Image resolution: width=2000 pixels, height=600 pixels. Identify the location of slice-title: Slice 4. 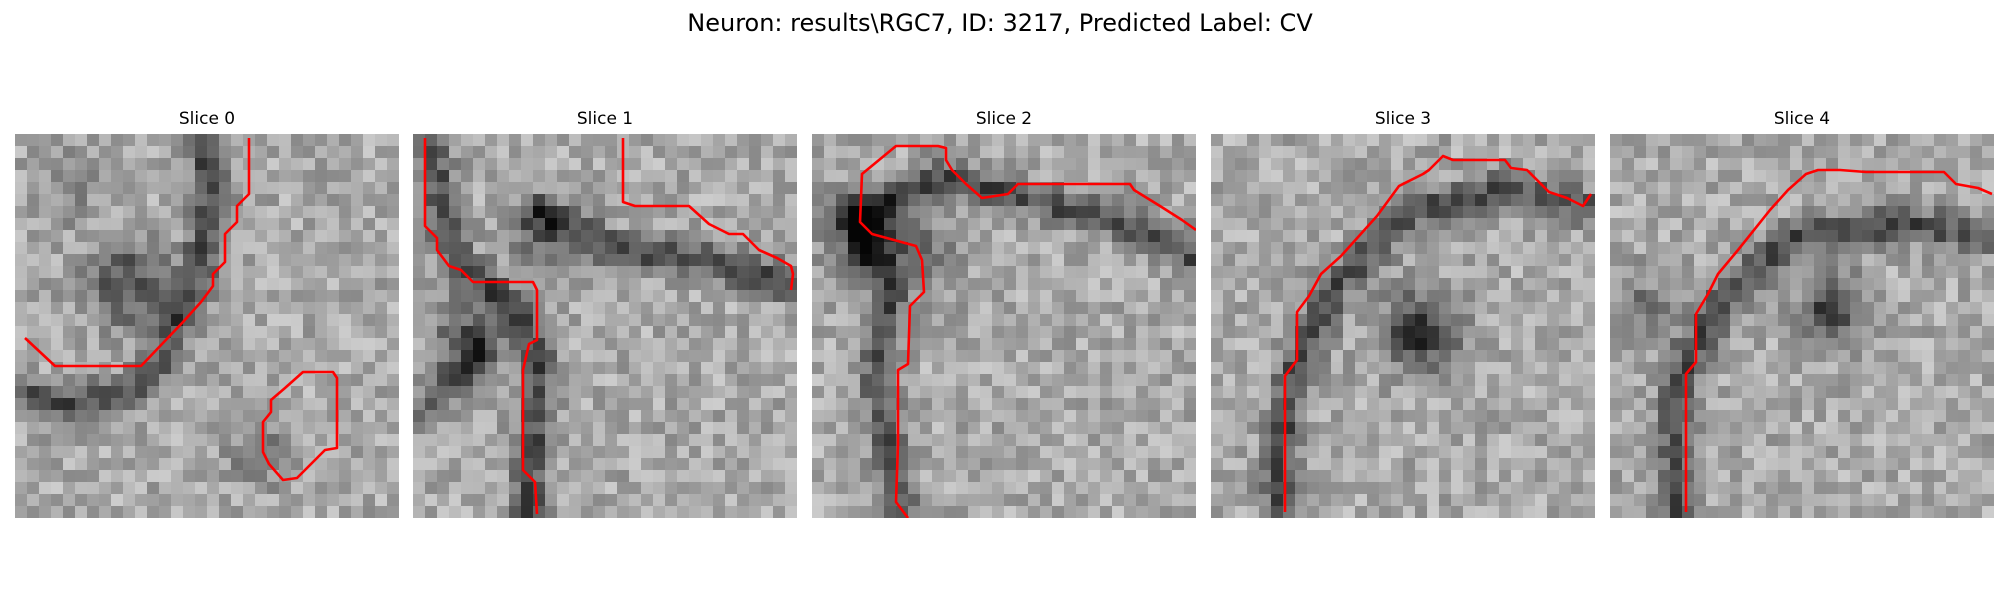
(1802, 119).